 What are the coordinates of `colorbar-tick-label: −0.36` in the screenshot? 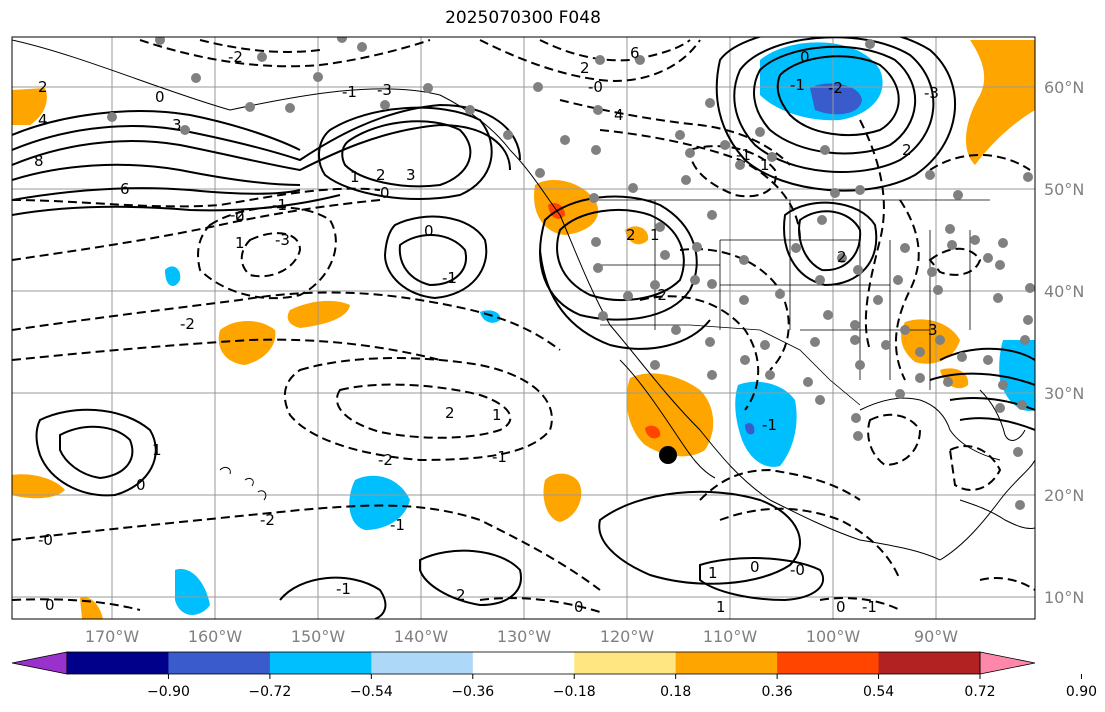 It's located at (472, 692).